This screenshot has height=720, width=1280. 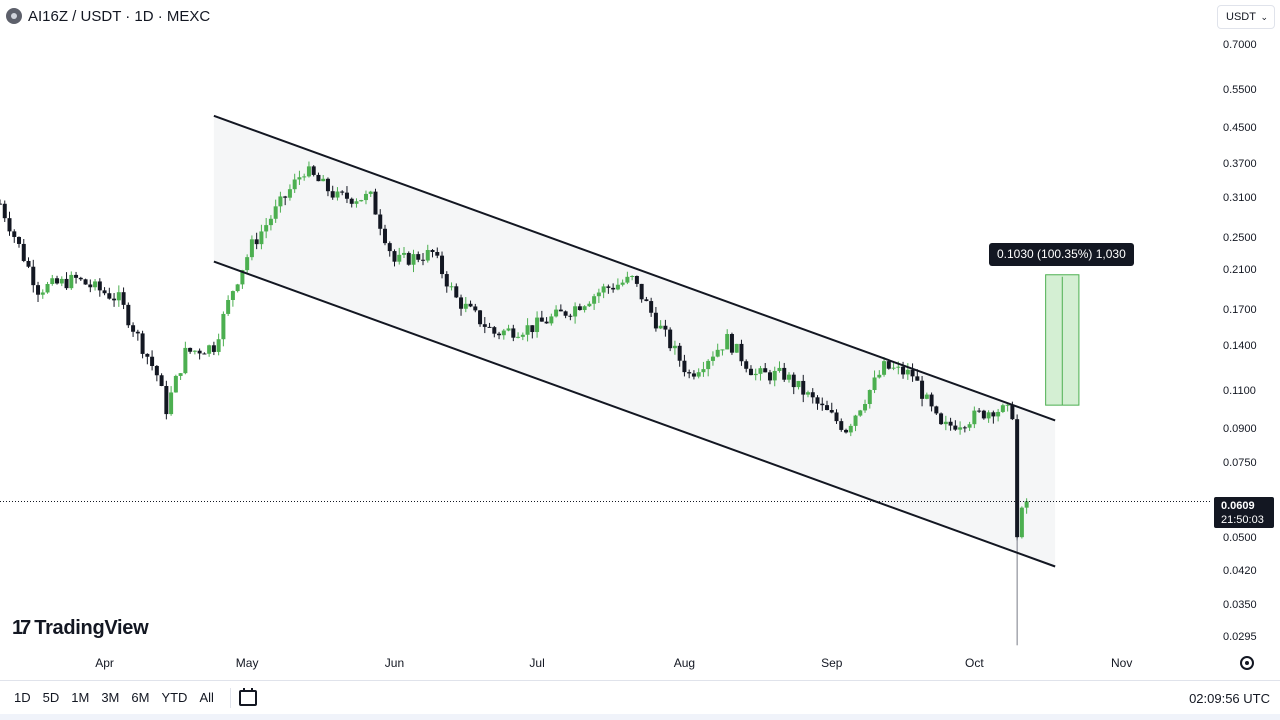 What do you see at coordinates (1122, 663) in the screenshot?
I see `time-tick-label: Nov` at bounding box center [1122, 663].